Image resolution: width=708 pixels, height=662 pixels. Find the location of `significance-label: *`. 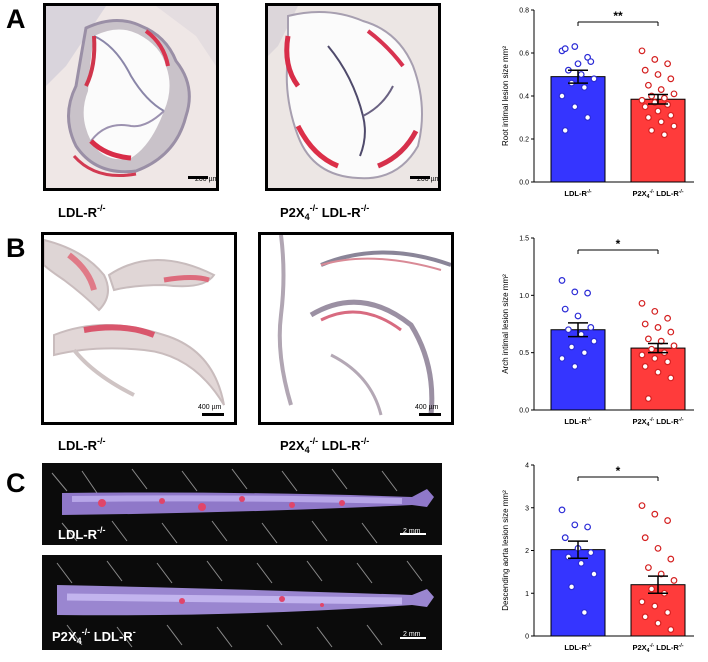

significance-label: * is located at coordinates (618, 471).